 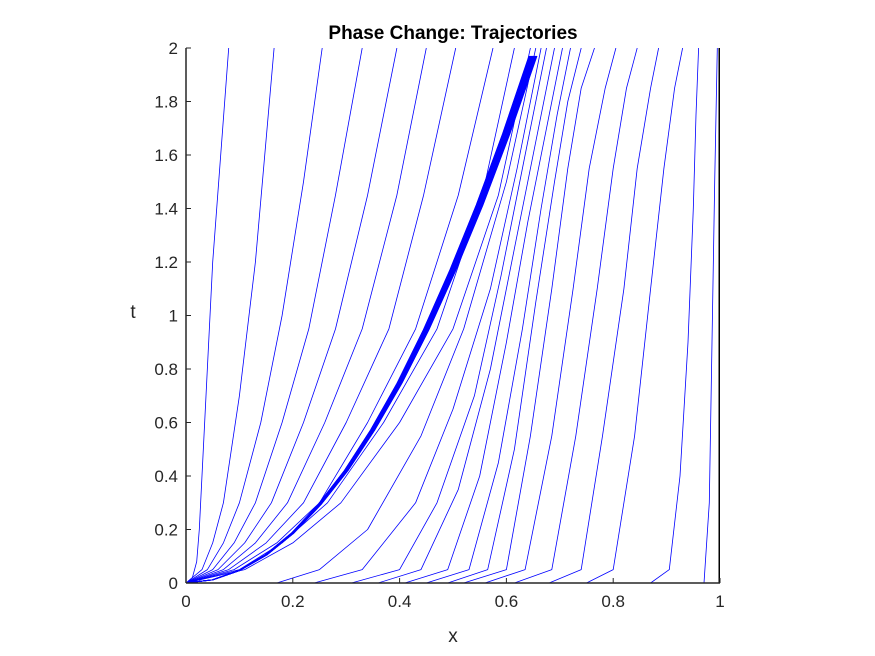 I want to click on y-tick-label: 1.4, so click(x=166, y=209).